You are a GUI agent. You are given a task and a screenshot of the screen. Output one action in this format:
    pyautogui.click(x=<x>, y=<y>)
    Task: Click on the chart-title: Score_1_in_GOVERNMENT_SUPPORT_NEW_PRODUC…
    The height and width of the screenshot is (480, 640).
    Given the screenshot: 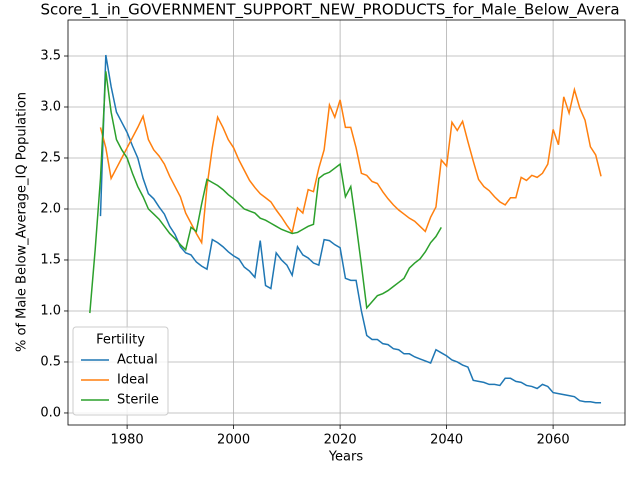 What is the action you would take?
    pyautogui.click(x=329, y=10)
    